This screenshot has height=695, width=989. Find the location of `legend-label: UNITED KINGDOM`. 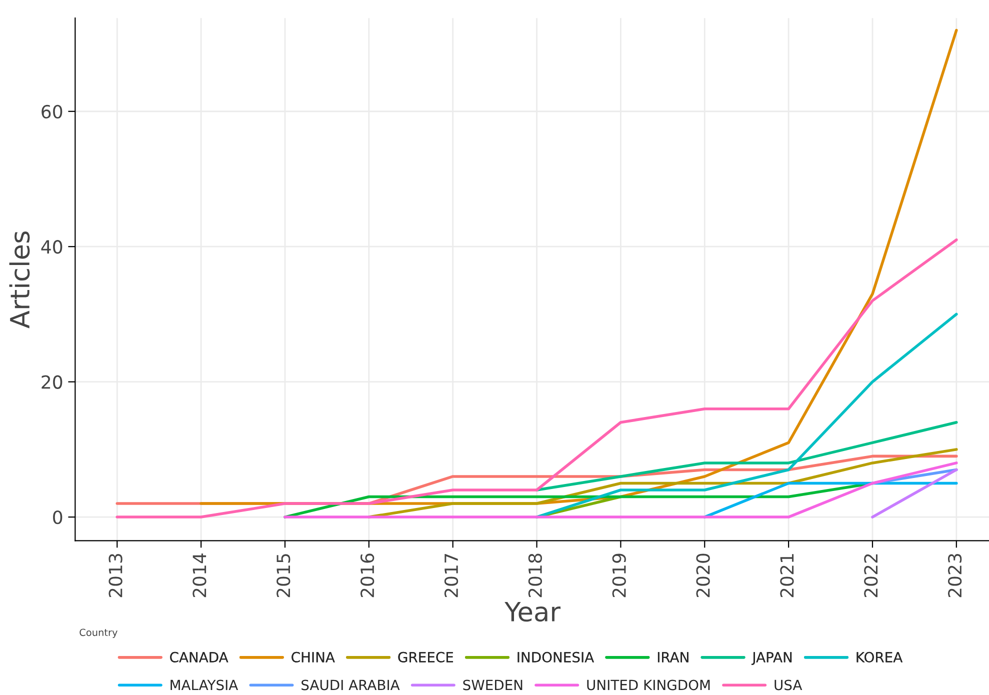

legend-label: UNITED KINGDOM is located at coordinates (648, 685).